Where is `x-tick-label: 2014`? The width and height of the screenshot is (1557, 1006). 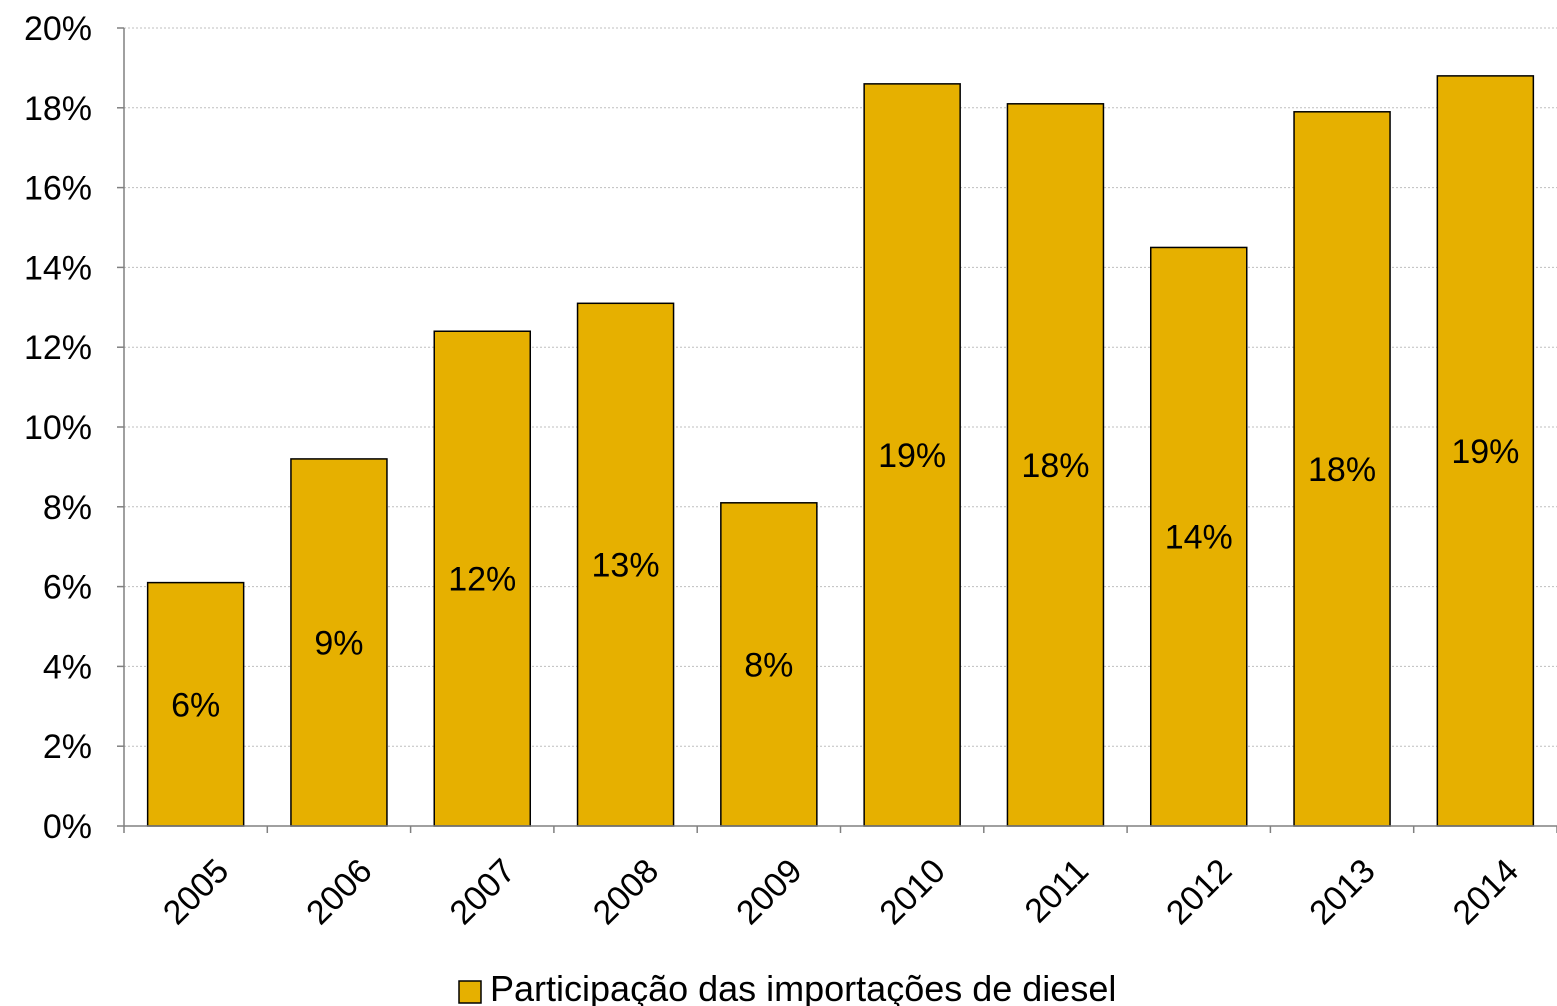
x-tick-label: 2014 is located at coordinates (1486, 892).